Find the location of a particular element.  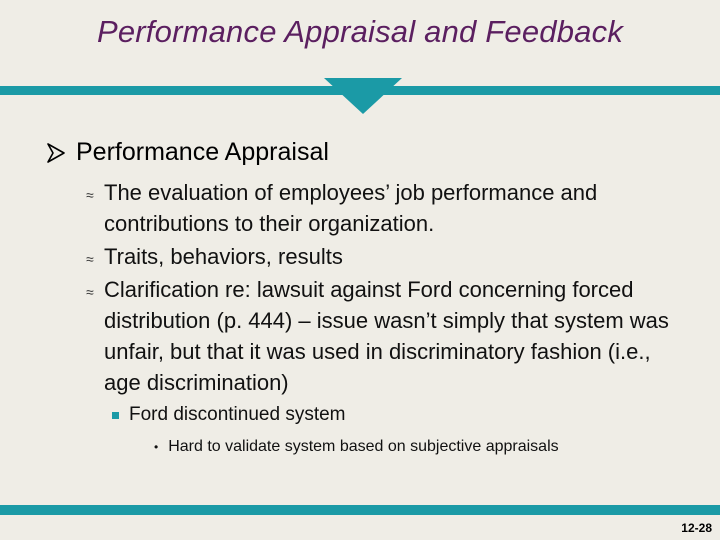

bottom-divider-bar is located at coordinates (360, 510).